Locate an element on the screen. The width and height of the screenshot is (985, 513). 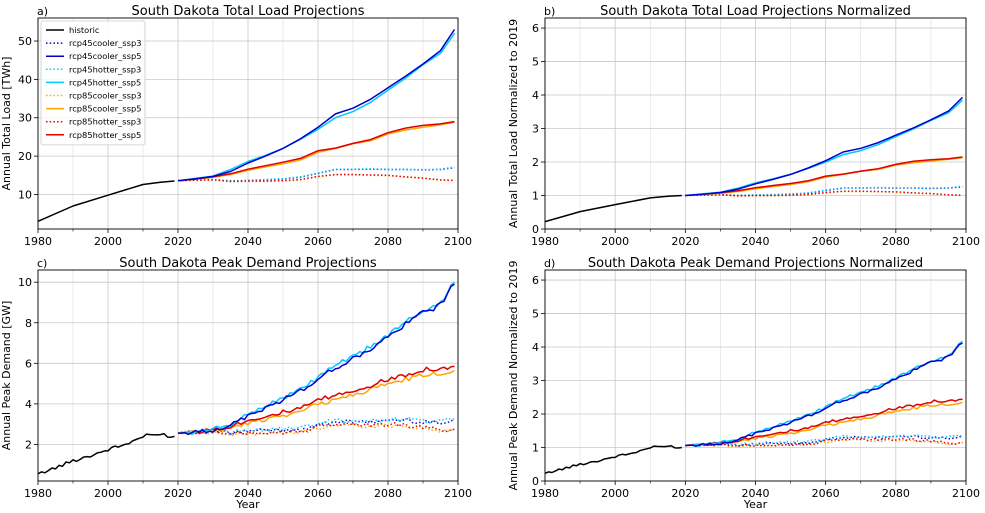
y-tick-label: 3 is located at coordinates (535, 381).